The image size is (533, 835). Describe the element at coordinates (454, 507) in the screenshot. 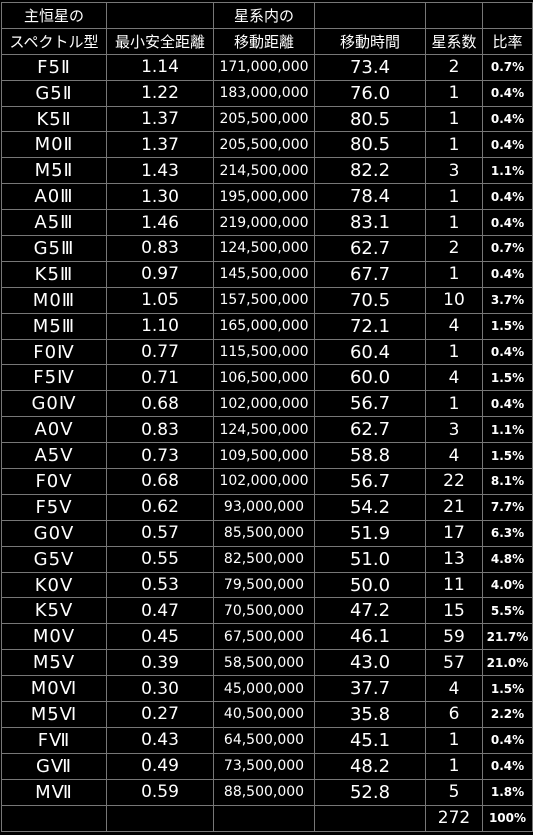

I see `system-count-cell: 21` at that location.